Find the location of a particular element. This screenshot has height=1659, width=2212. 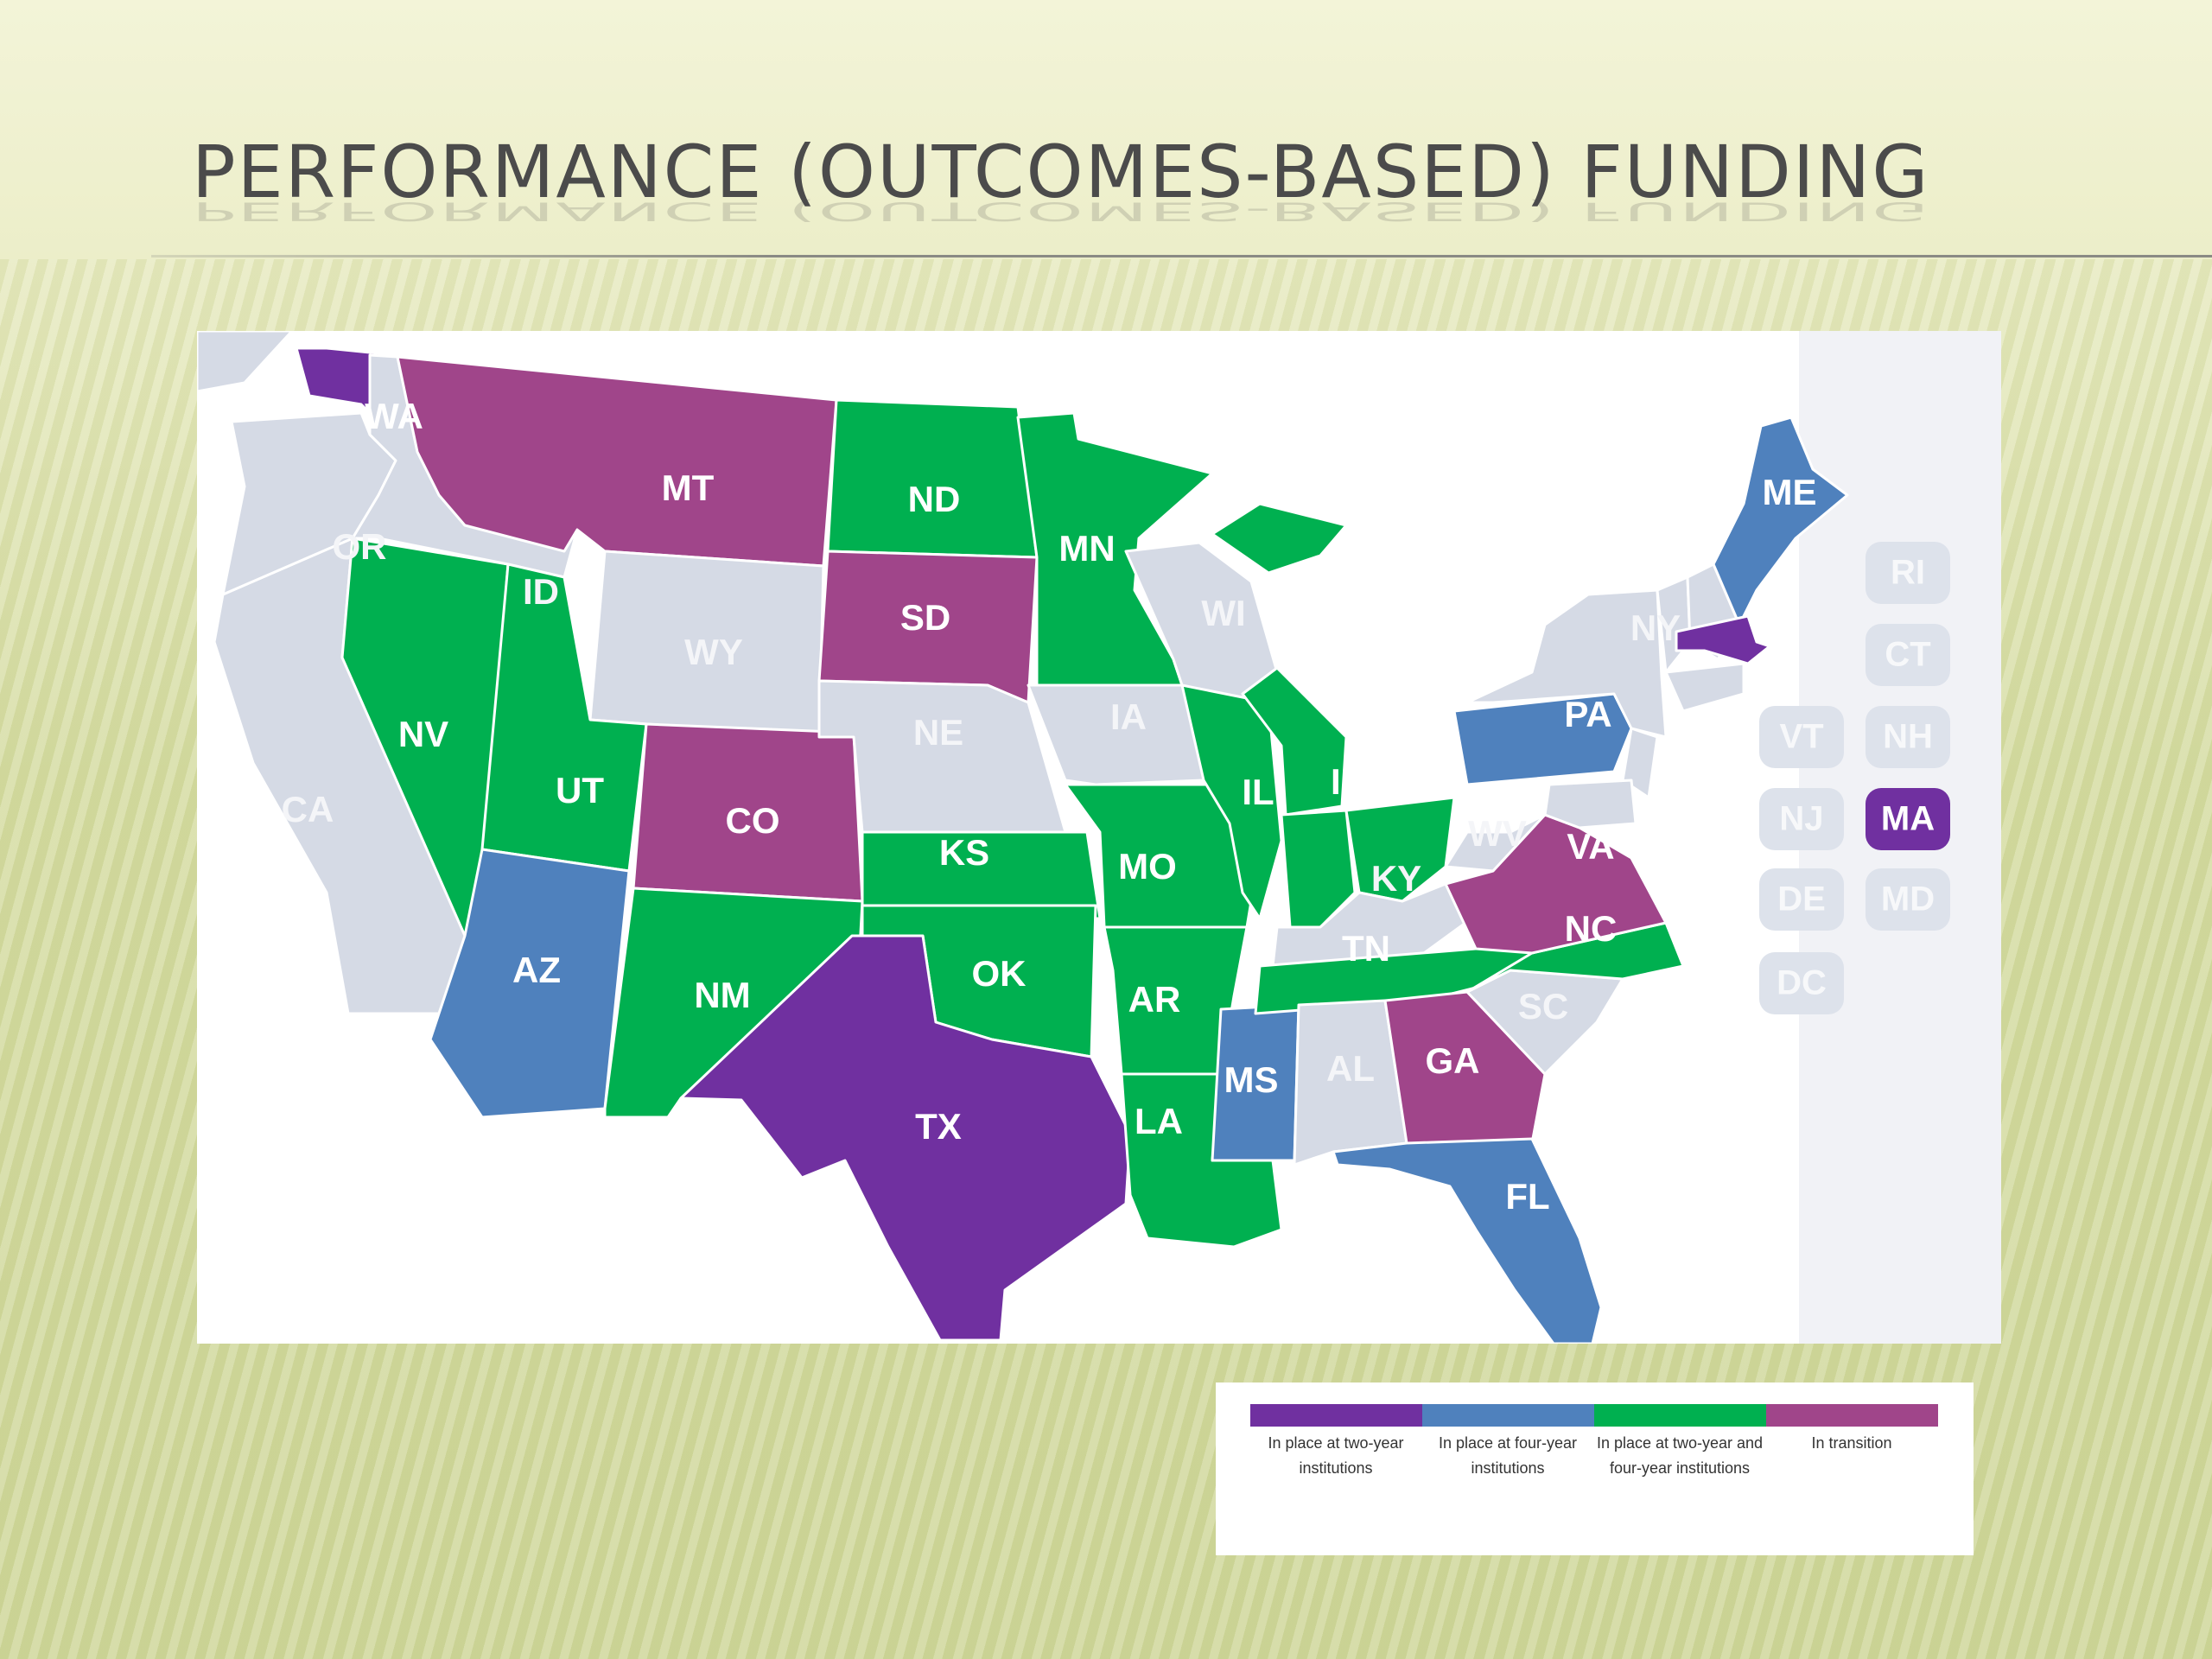

state-shape-wv is located at coordinates (1495, 843).